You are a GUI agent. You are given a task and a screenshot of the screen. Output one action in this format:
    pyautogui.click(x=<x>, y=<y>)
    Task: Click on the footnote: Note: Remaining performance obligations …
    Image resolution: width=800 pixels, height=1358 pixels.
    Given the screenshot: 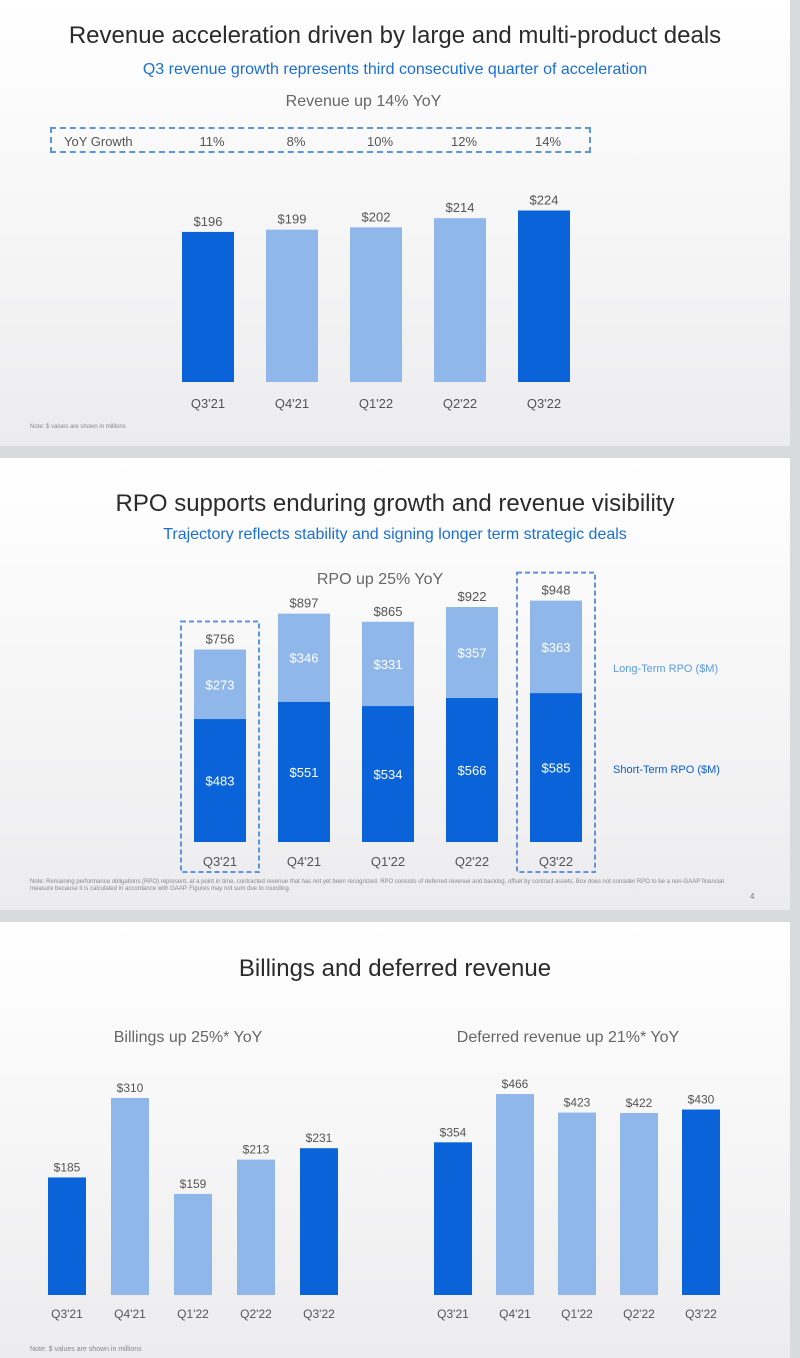 What is the action you would take?
    pyautogui.click(x=377, y=885)
    